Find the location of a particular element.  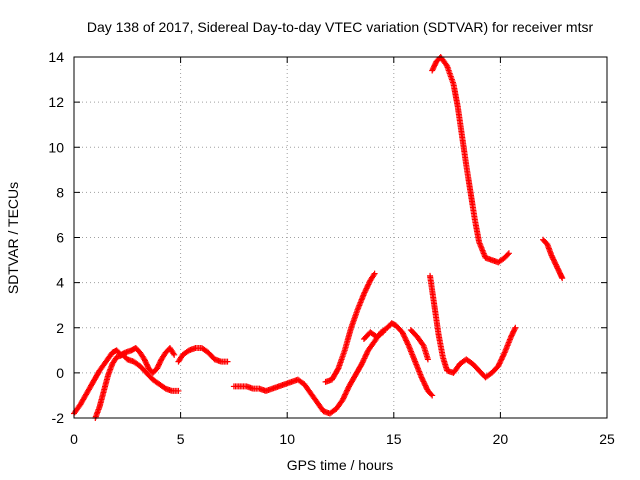

y-tick-label: 4 is located at coordinates (60, 283).